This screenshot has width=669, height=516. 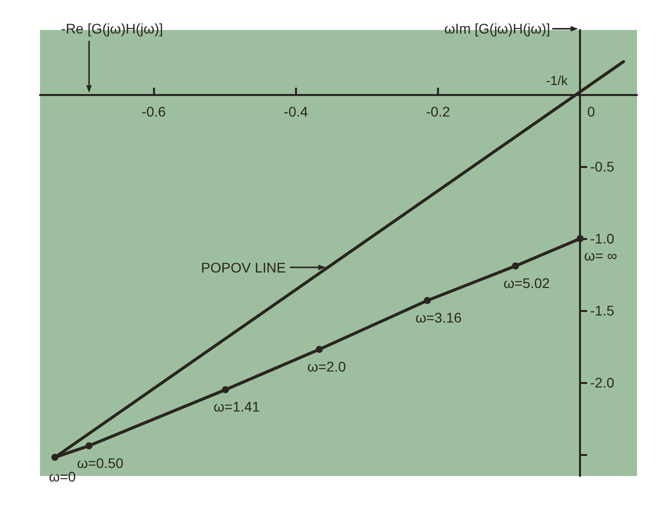 I want to click on x-tick-label: -0.4, so click(x=296, y=112).